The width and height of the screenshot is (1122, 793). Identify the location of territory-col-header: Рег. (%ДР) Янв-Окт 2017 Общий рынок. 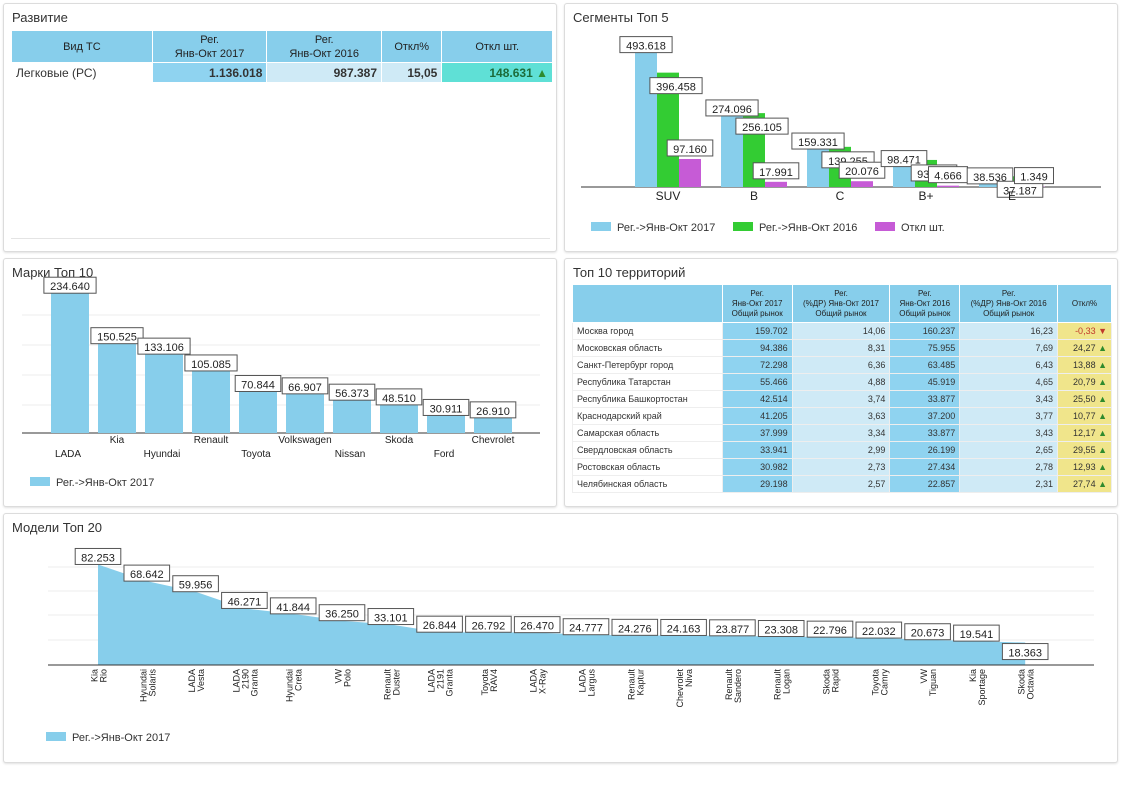
(841, 303).